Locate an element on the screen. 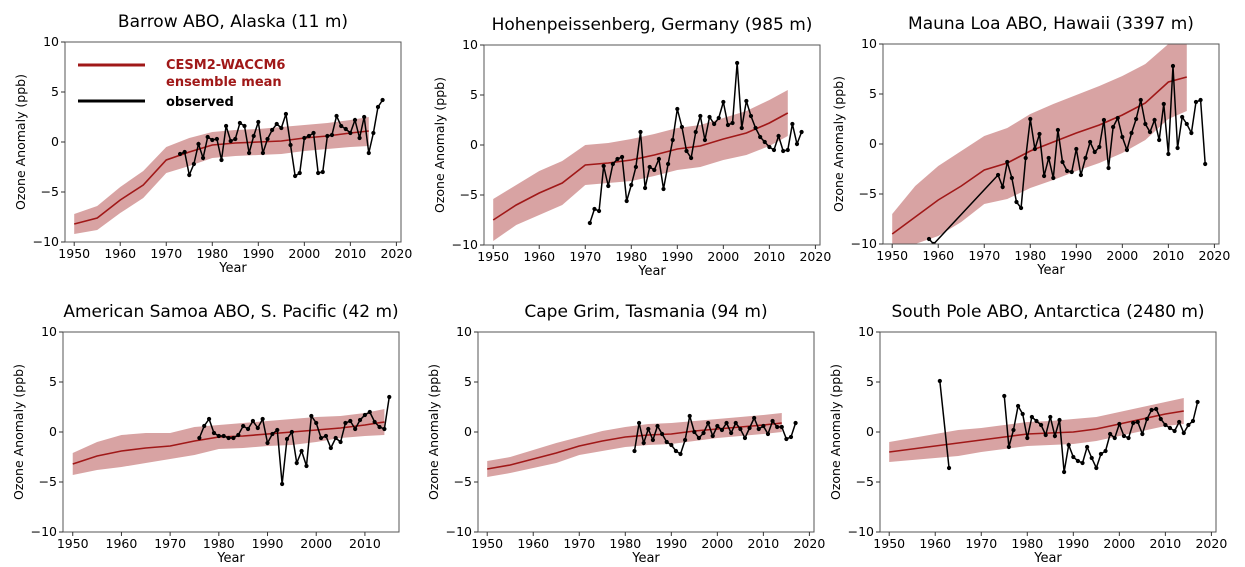 This screenshot has width=1245, height=567. x-axis-label: Year is located at coordinates (230, 558).